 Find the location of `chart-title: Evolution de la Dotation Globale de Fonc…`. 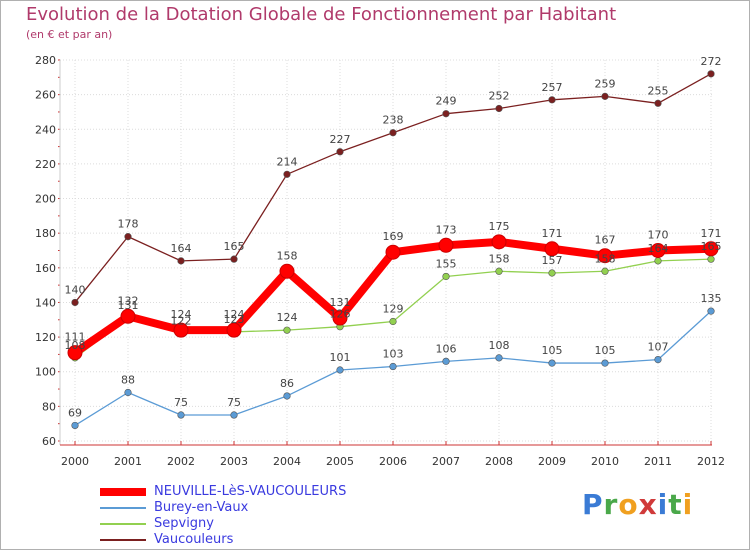

chart-title: Evolution de la Dotation Globale de Fonc… is located at coordinates (321, 14).